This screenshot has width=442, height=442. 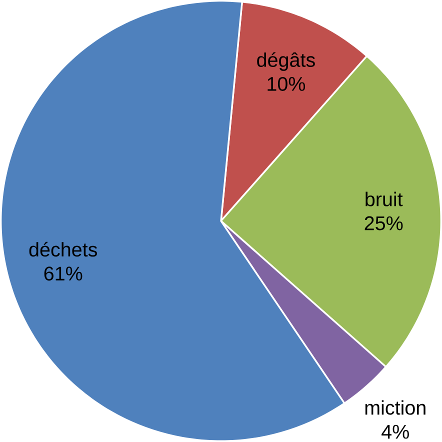 I want to click on slice-label: déchets, so click(x=63, y=249).